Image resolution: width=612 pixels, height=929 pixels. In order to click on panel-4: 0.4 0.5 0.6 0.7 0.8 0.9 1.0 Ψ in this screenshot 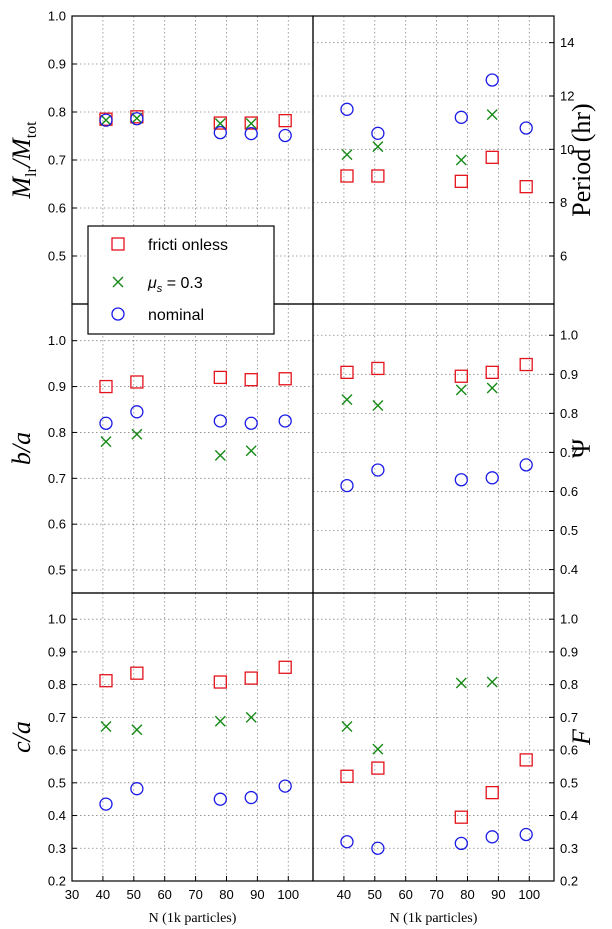, I will do `click(454, 448)`.